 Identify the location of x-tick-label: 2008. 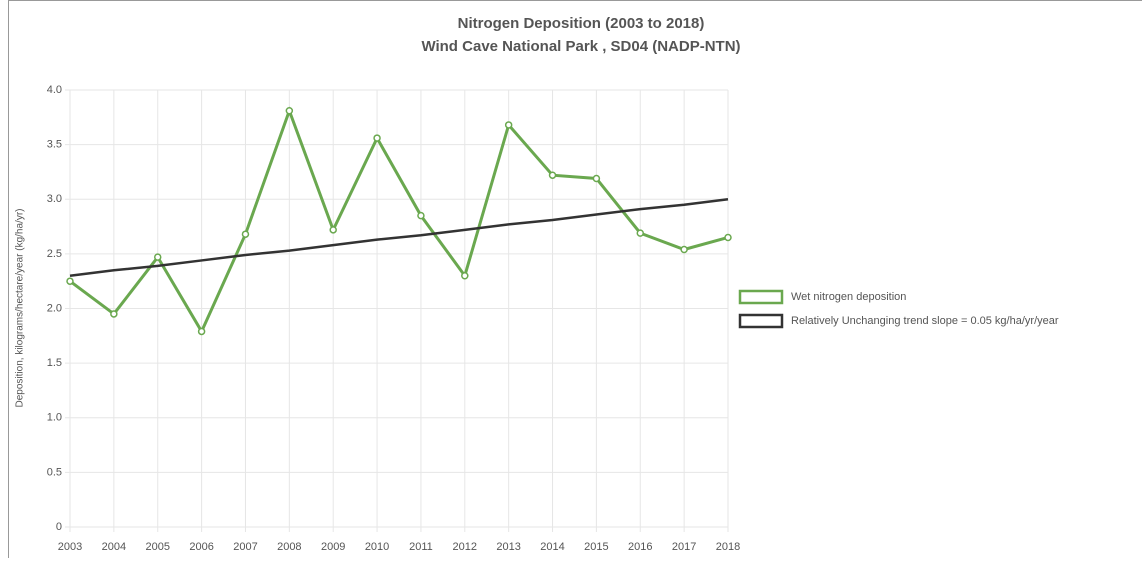
(289, 547).